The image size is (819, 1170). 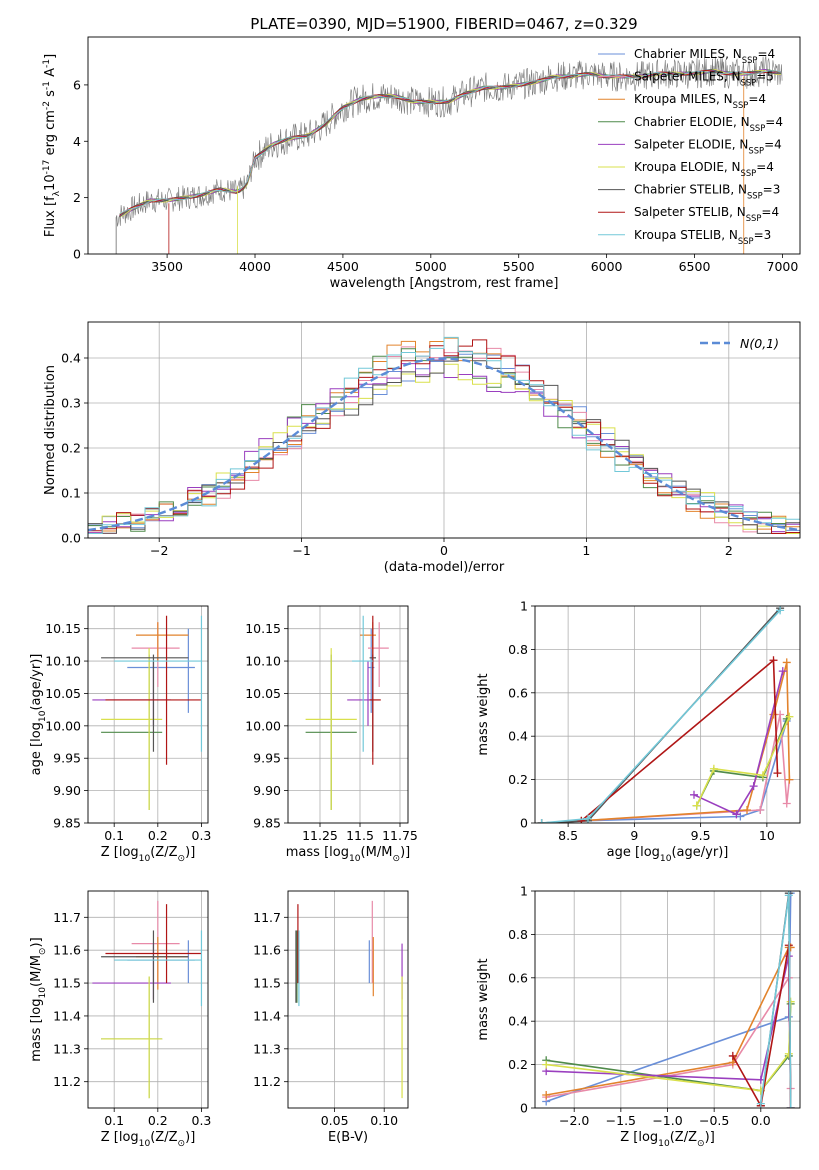 I want to click on x-tick-label: 0.3, so click(x=202, y=1120).